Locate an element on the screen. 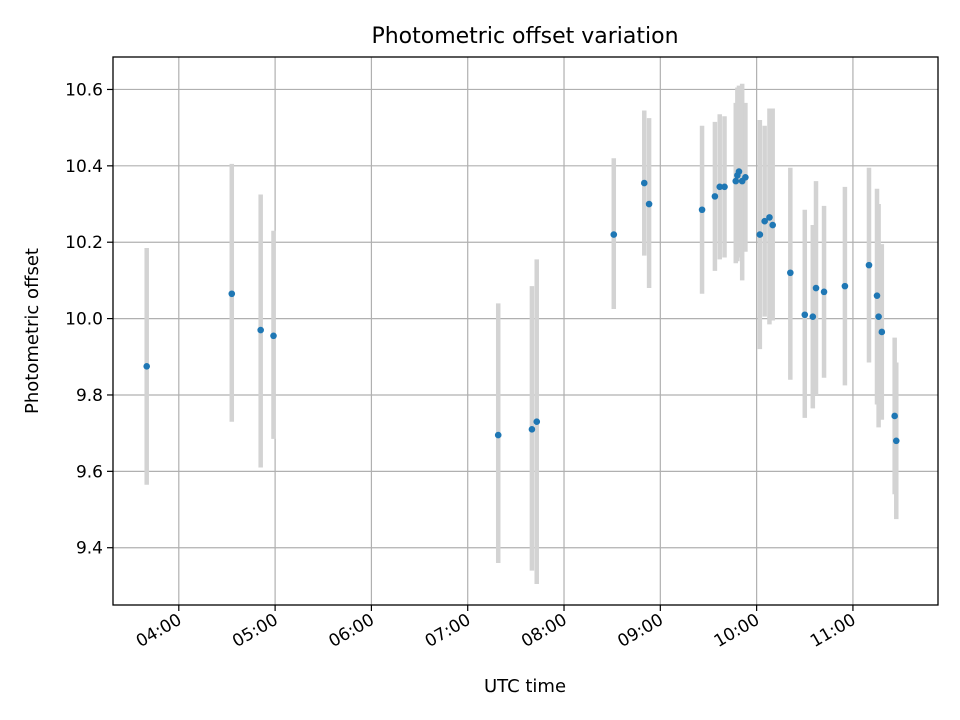 Image resolution: width=960 pixels, height=720 pixels. x-tick-label: 05:00 is located at coordinates (255, 631).